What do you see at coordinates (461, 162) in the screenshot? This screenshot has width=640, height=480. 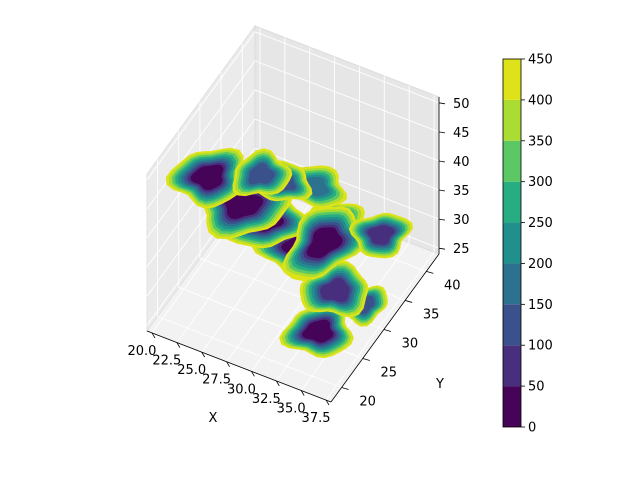 I see `z-tick-label: 40` at bounding box center [461, 162].